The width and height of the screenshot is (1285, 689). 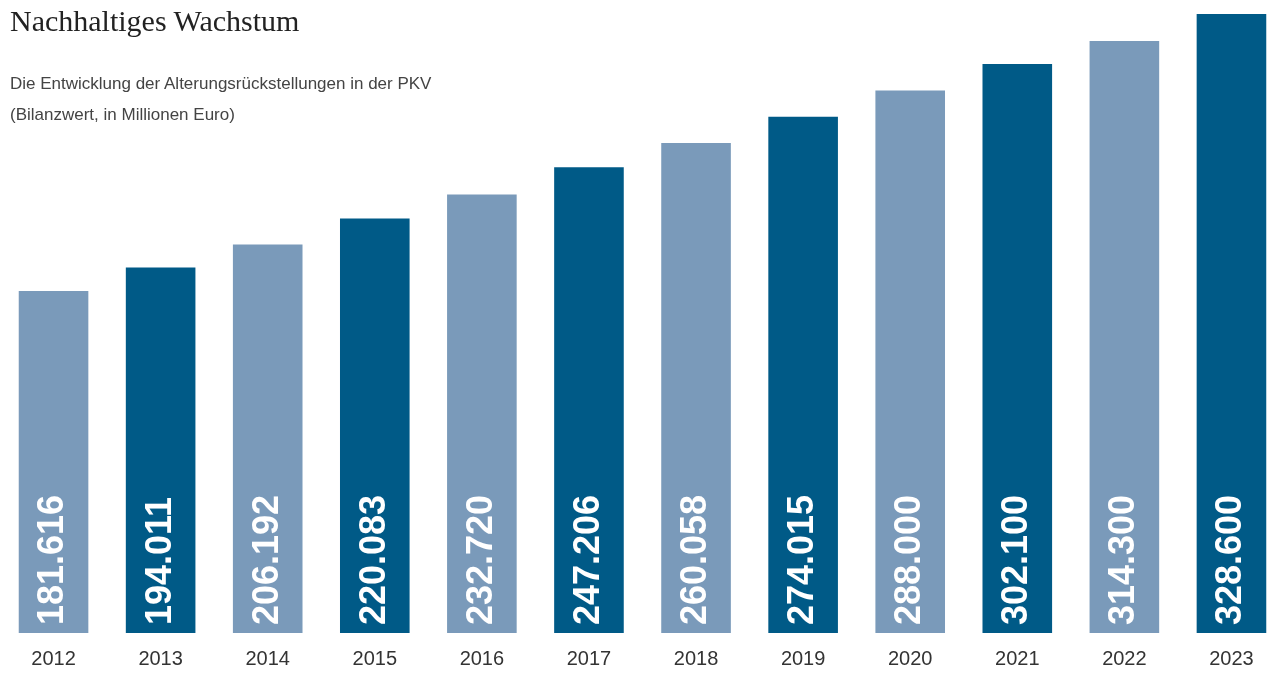 I want to click on data-label: 220.083, so click(x=372, y=559).